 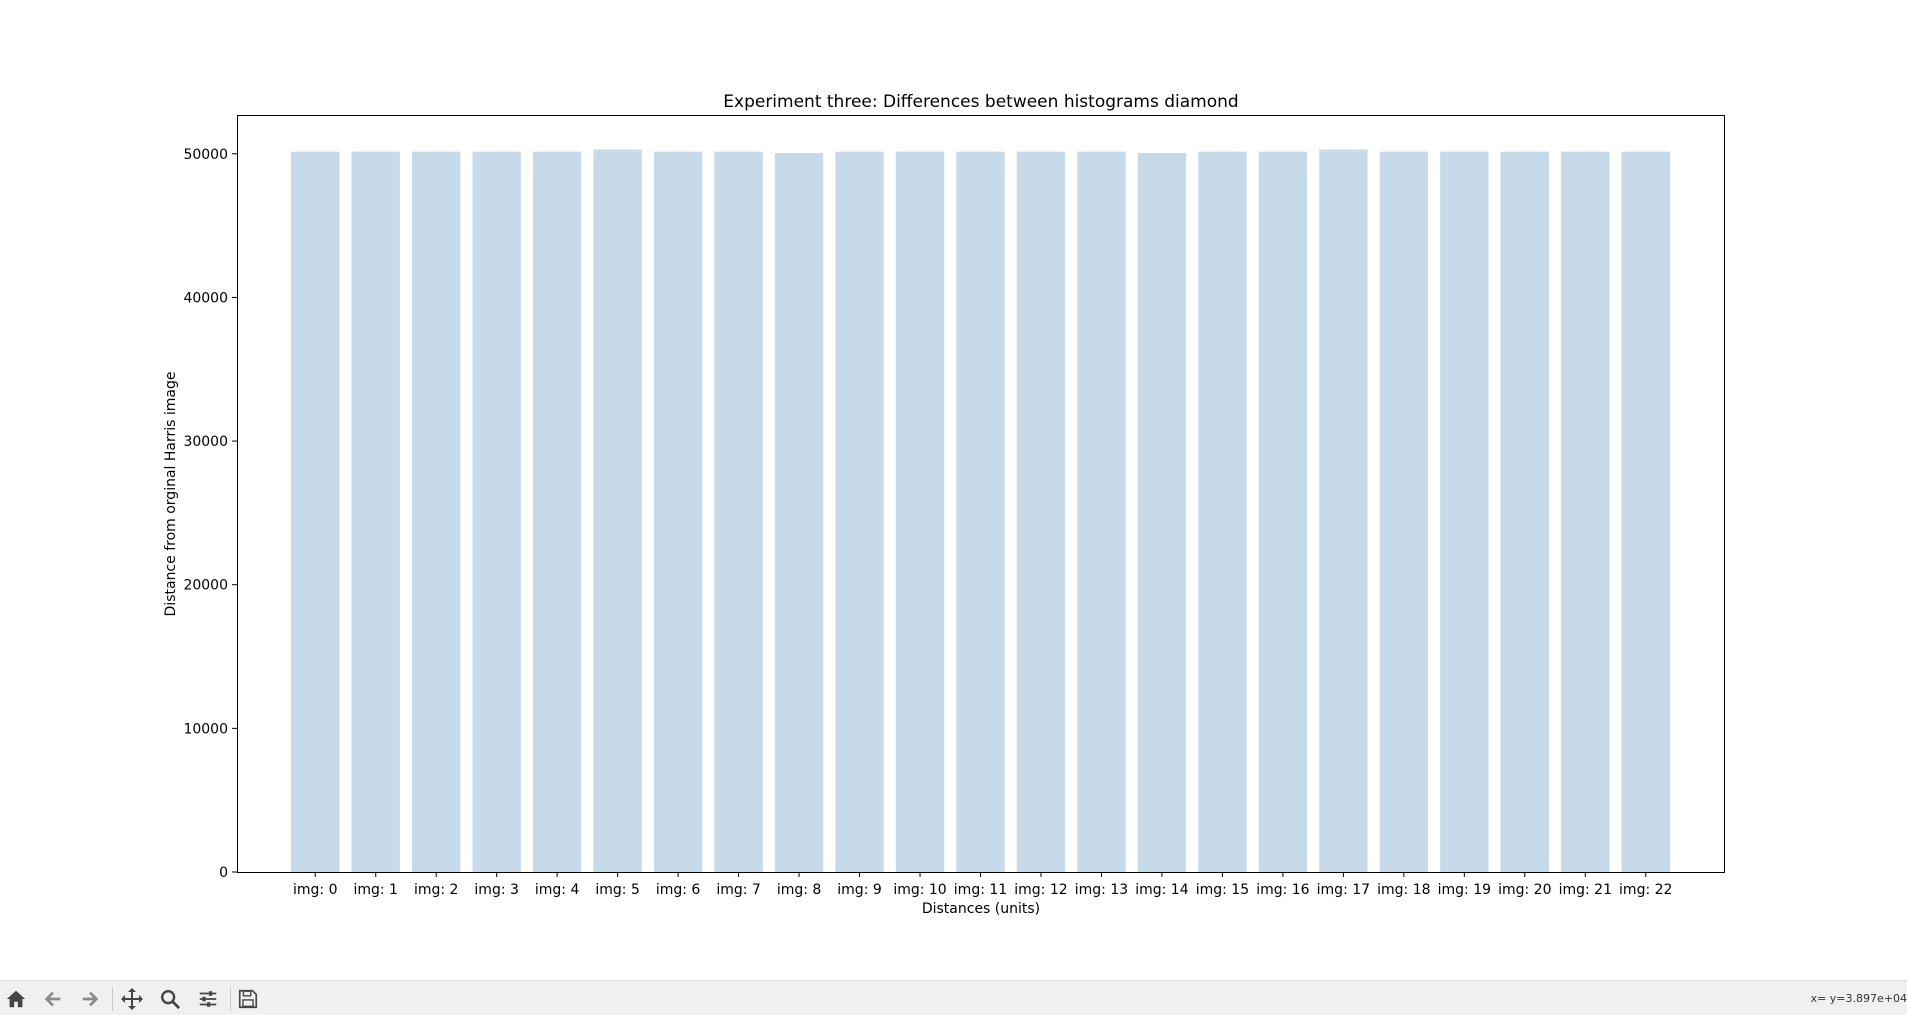 I want to click on x-tick-label: img: 2, so click(x=436, y=890).